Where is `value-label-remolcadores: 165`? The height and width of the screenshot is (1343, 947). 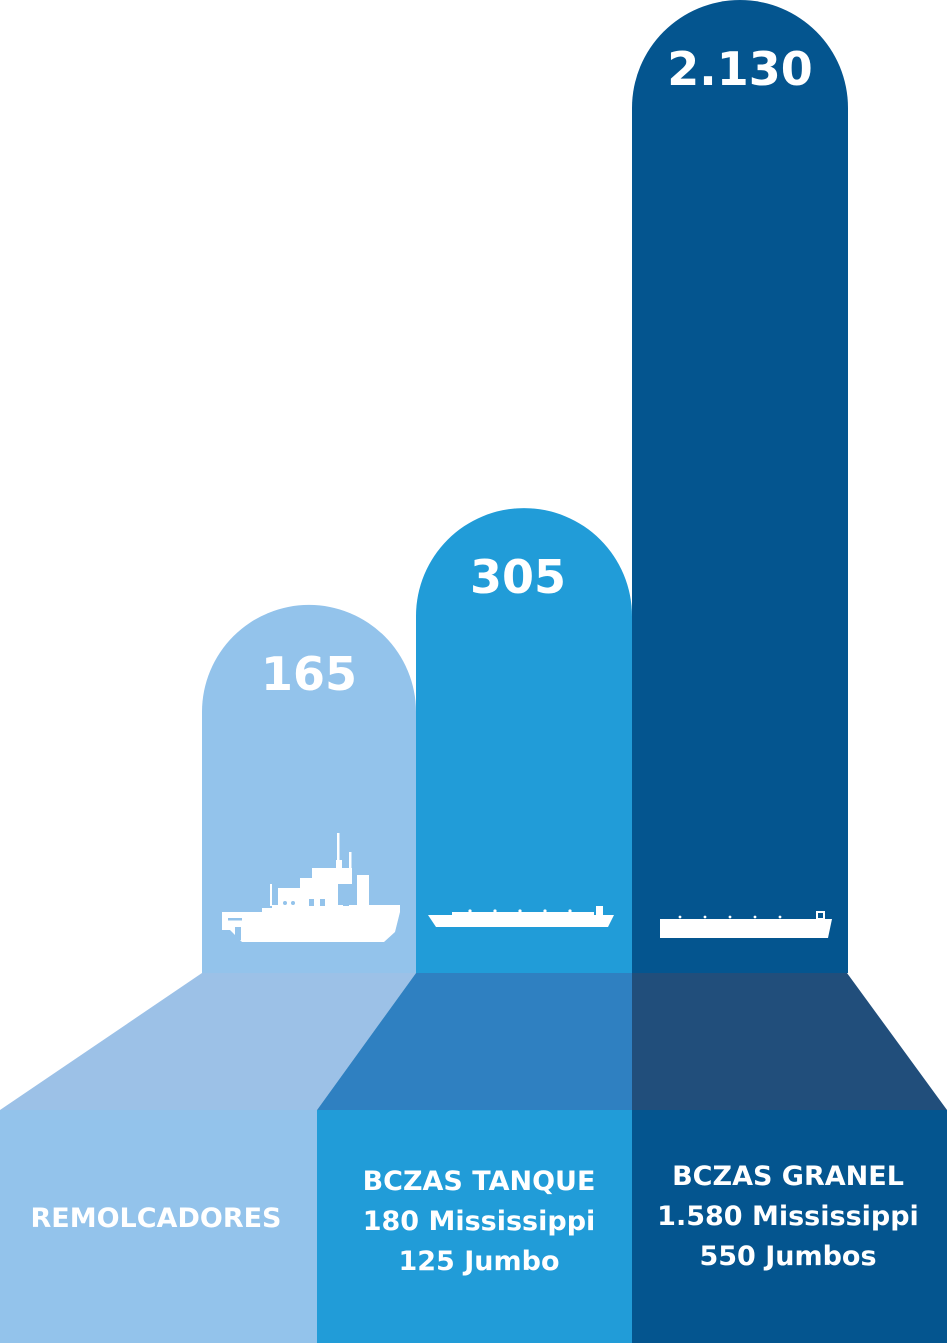 value-label-remolcadores: 165 is located at coordinates (309, 674).